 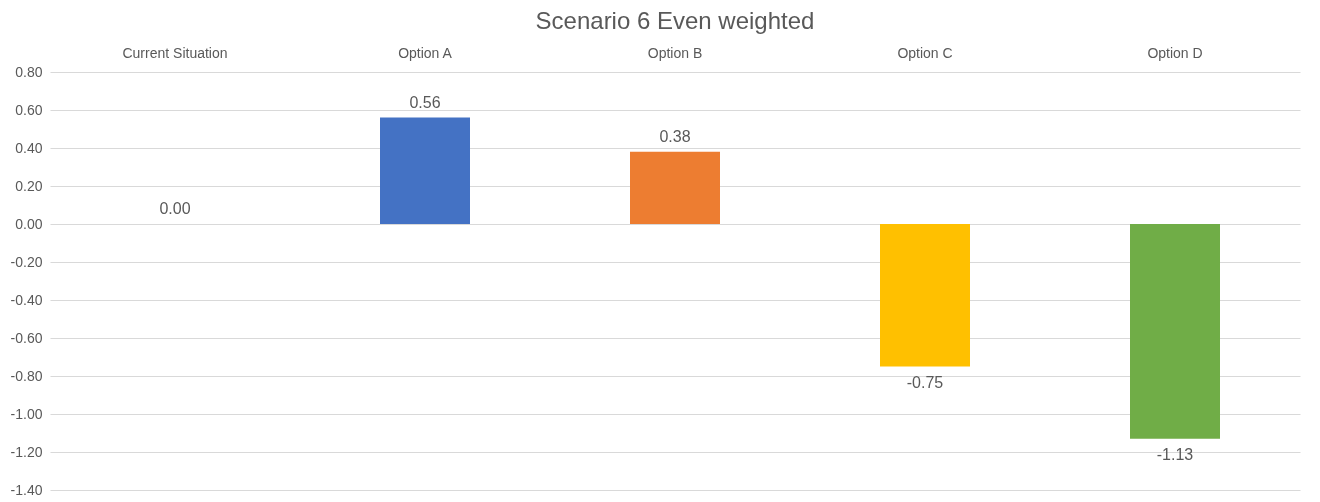 What do you see at coordinates (675, 52) in the screenshot?
I see `x-tick-label: Option B` at bounding box center [675, 52].